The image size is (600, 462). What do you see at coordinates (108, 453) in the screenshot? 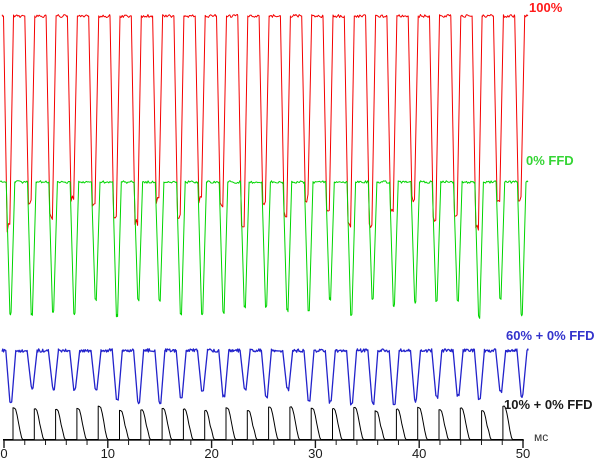
I see `x-tick-label: 10` at bounding box center [108, 453].